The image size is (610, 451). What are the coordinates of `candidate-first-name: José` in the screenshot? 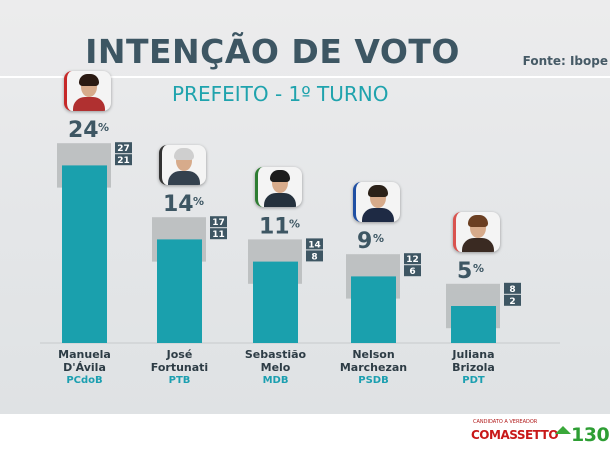 It's located at (179, 354).